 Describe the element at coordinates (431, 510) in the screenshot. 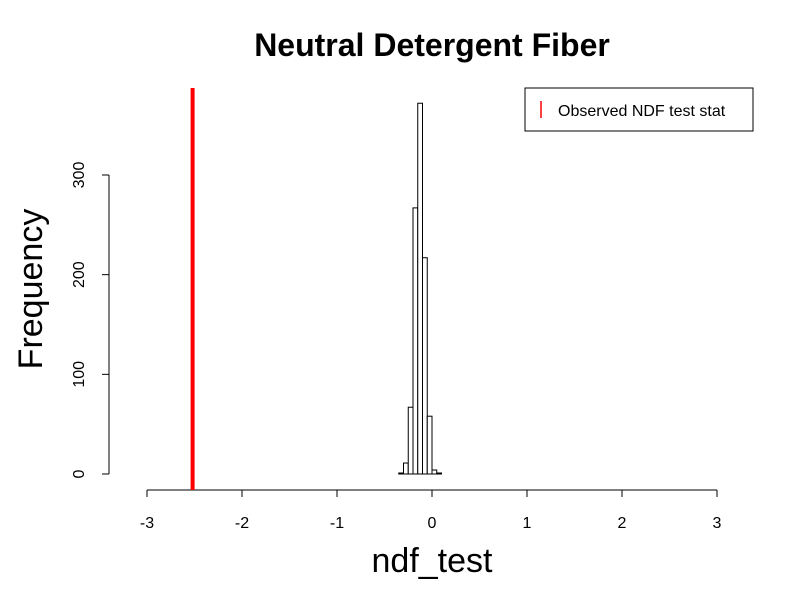

I see `x-axis: -3 -2 -1 0 1 2 3` at that location.